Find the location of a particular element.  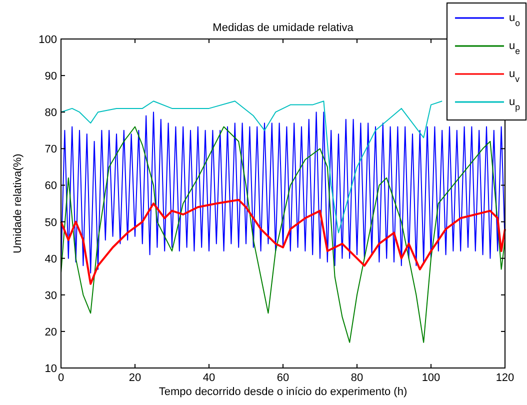

x-tick-label: 40 is located at coordinates (209, 378).